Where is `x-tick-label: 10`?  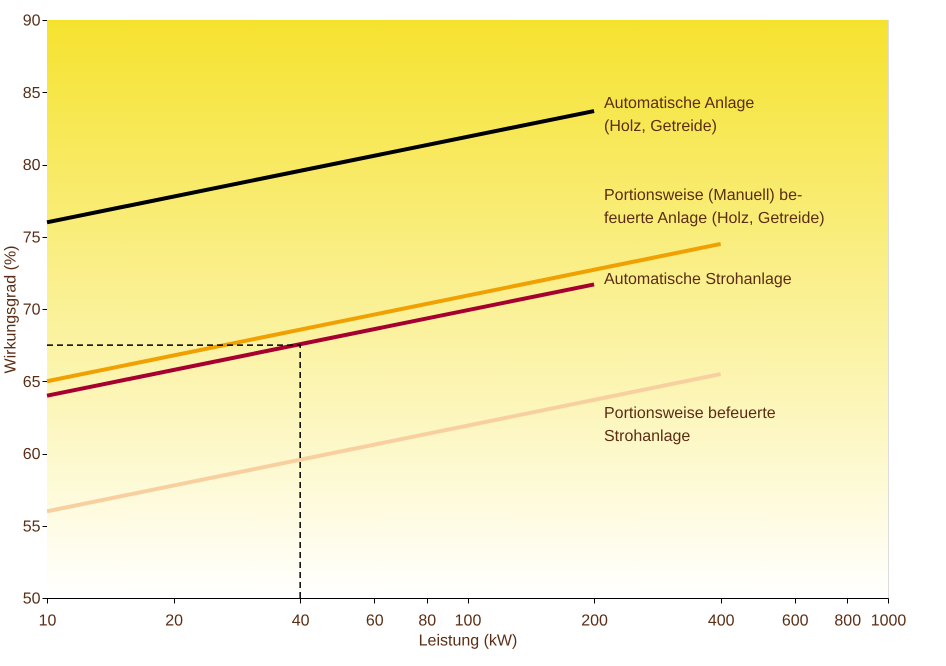 x-tick-label: 10 is located at coordinates (47, 621).